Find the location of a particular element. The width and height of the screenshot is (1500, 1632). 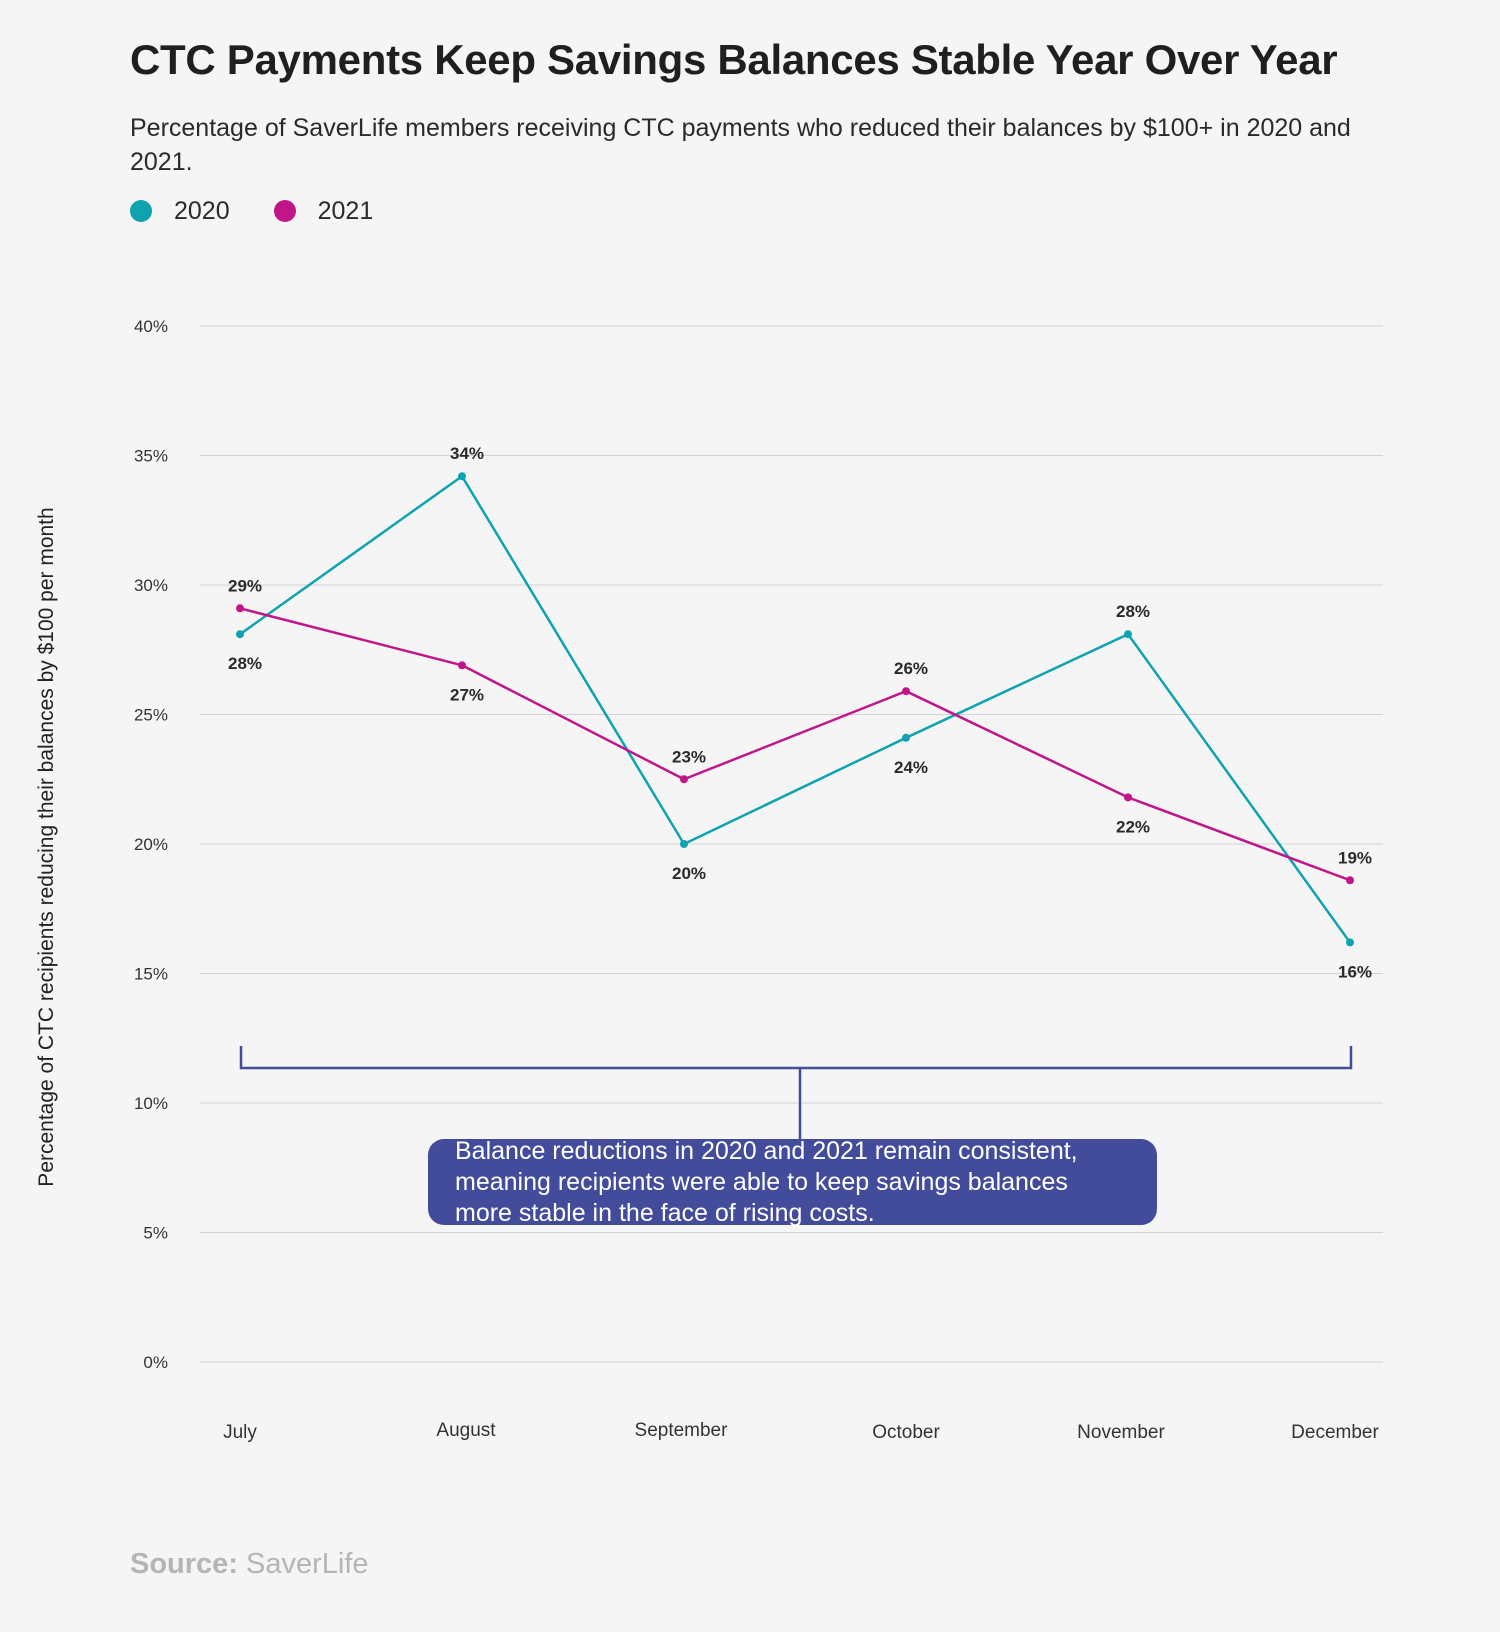

data-label-2021: 27% is located at coordinates (467, 694).